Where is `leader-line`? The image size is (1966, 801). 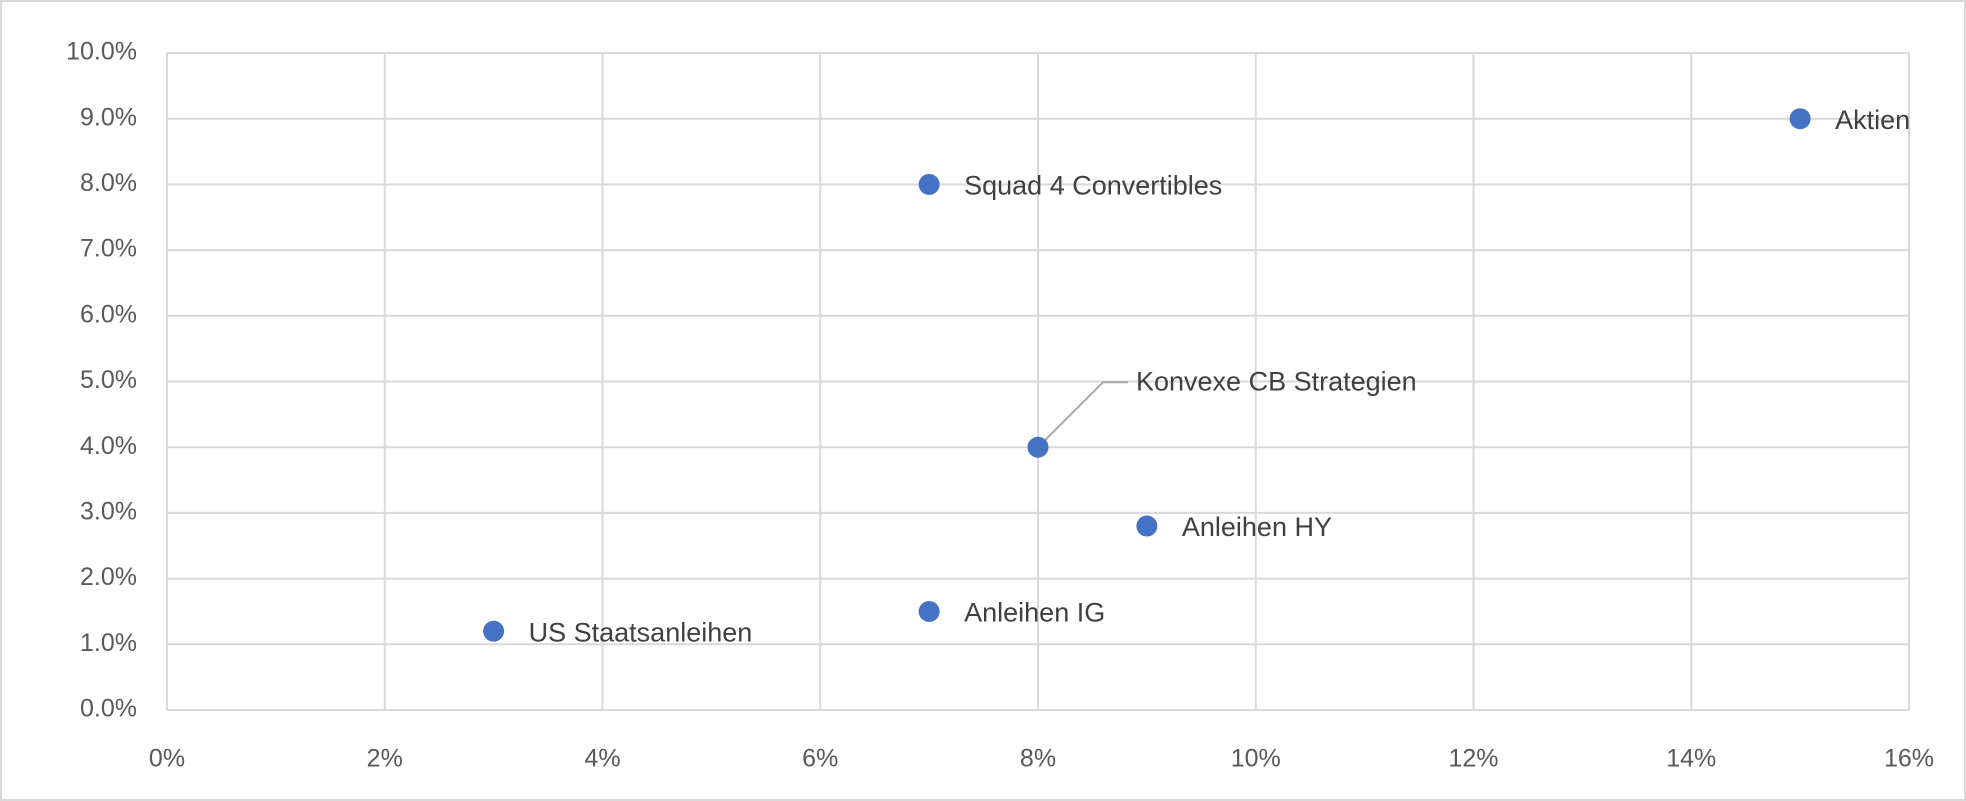
leader-line is located at coordinates (1082, 414).